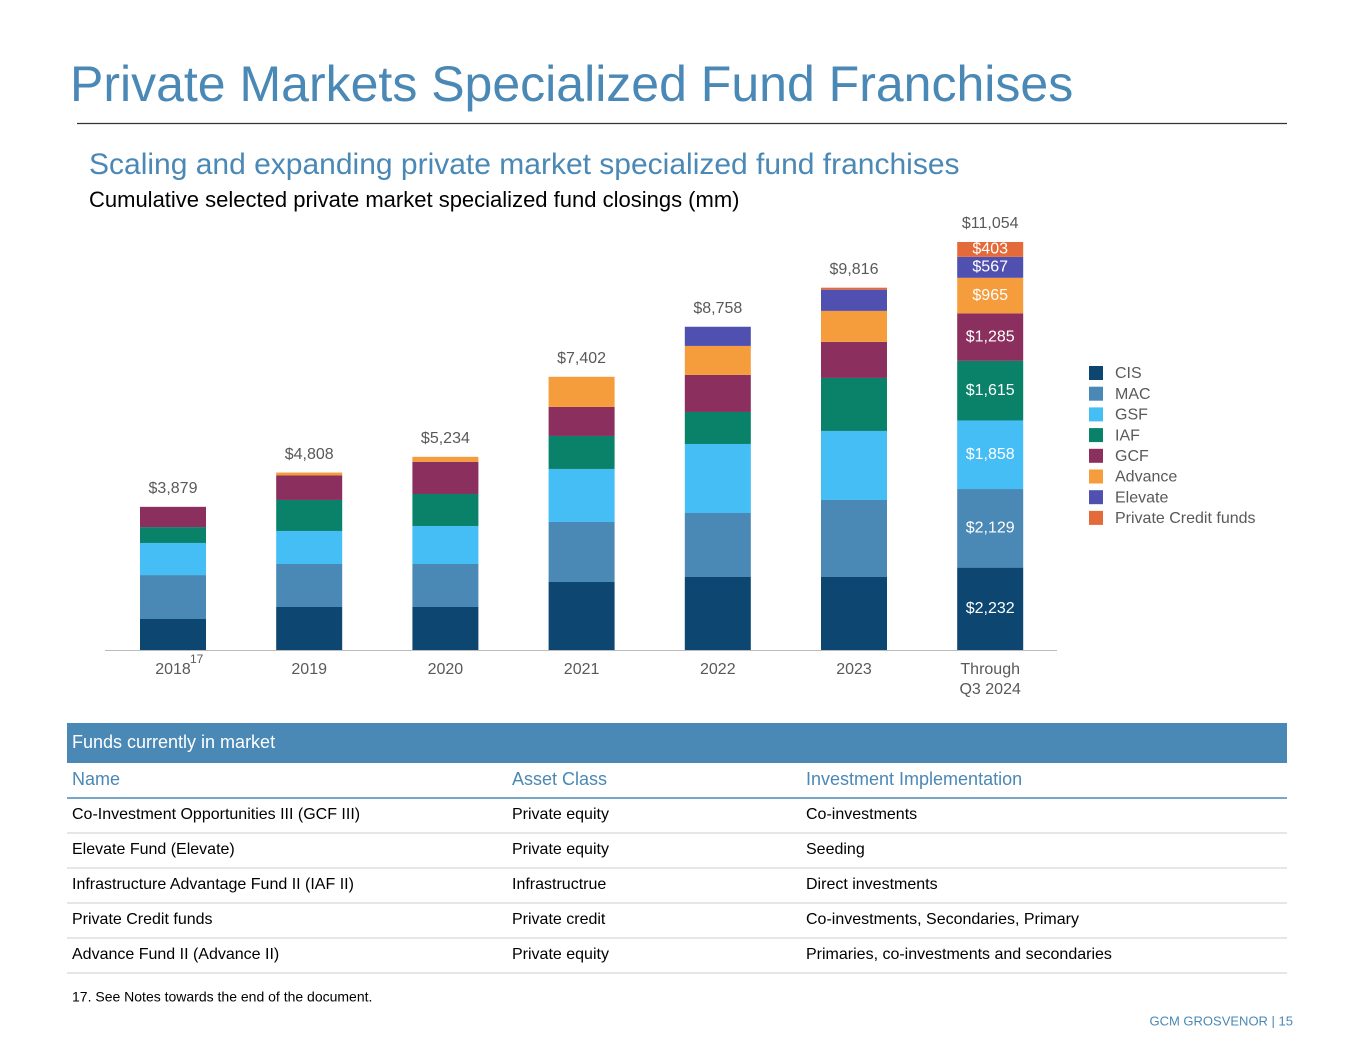 This screenshot has width=1365, height=1055. Describe the element at coordinates (1185, 518) in the screenshot. I see `legend-label: Private Credit funds` at that location.